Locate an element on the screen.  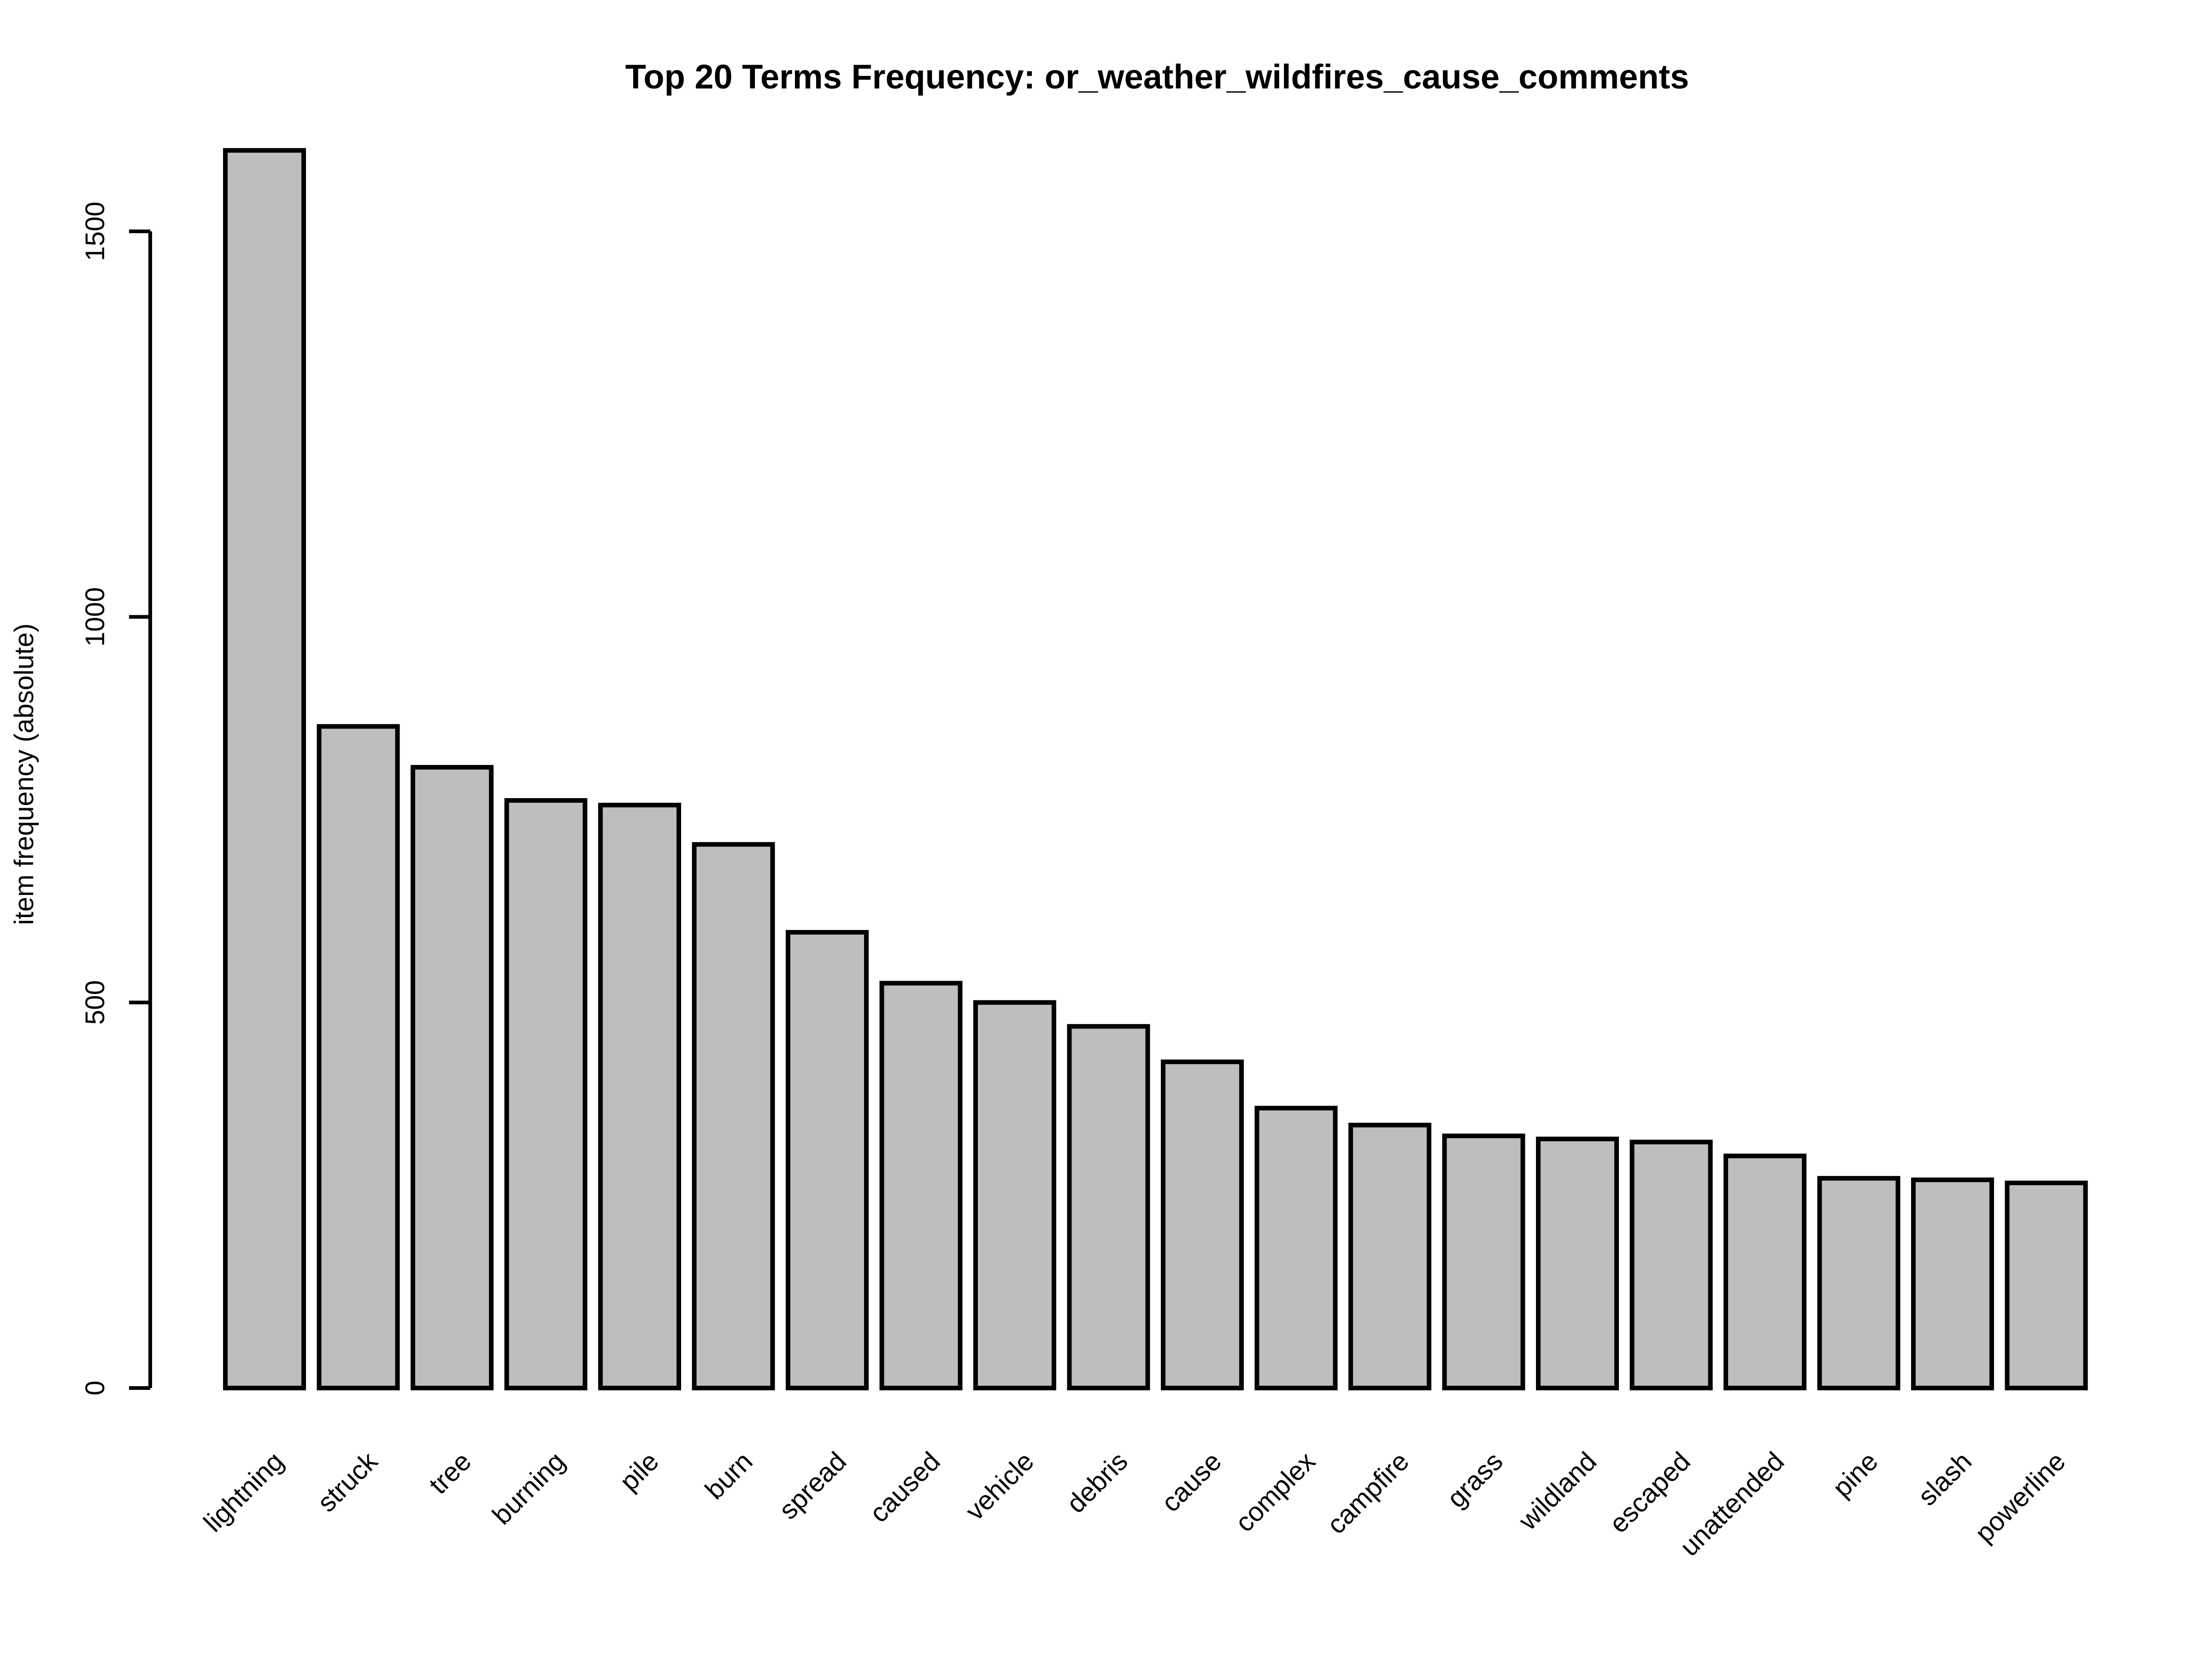
x-tick-label: tree is located at coordinates (450, 1473).